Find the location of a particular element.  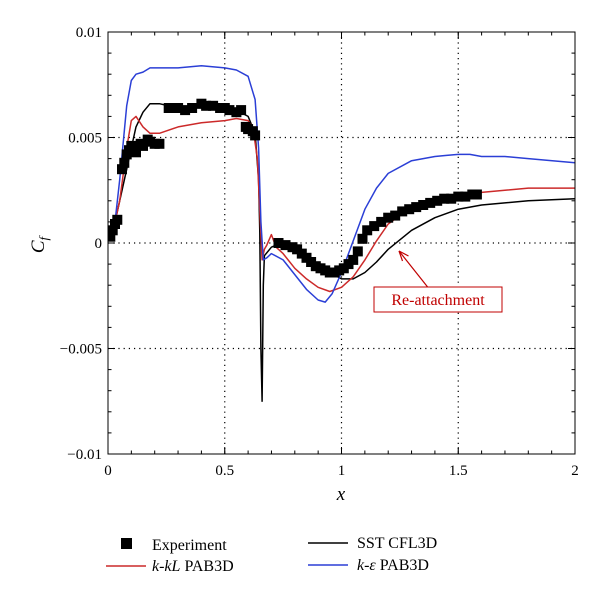

annotation-label: Re-attachment is located at coordinates (438, 300).